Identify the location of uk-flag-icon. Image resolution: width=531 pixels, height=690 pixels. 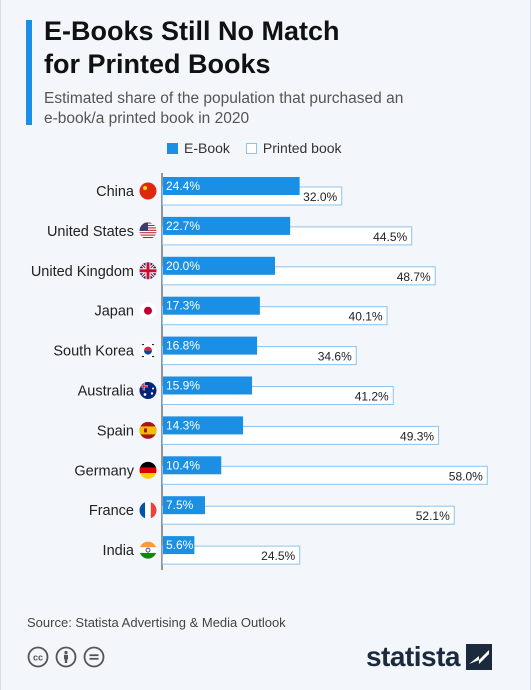
(148, 271).